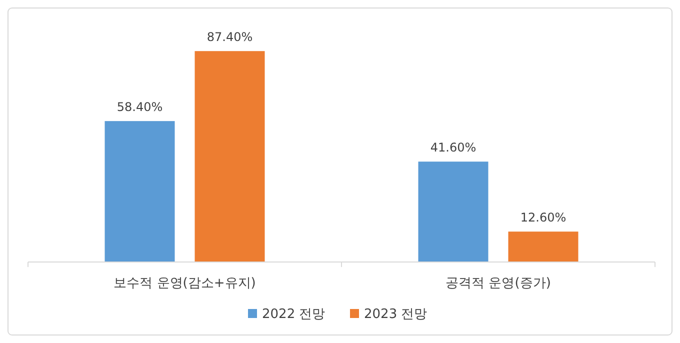 The image size is (680, 343). Describe the element at coordinates (453, 147) in the screenshot. I see `data-label: 41.60%` at that location.